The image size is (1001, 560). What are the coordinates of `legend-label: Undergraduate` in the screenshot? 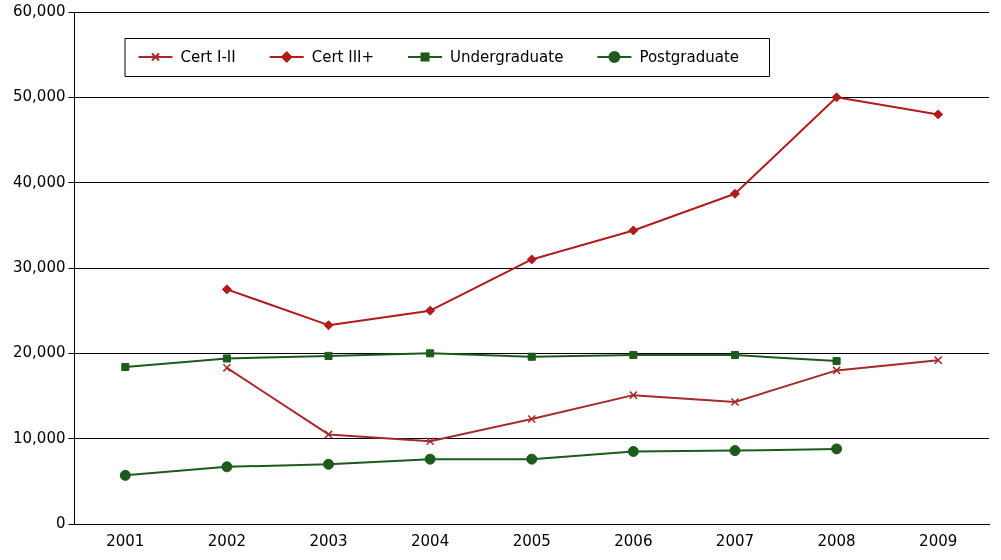 It's located at (507, 56).